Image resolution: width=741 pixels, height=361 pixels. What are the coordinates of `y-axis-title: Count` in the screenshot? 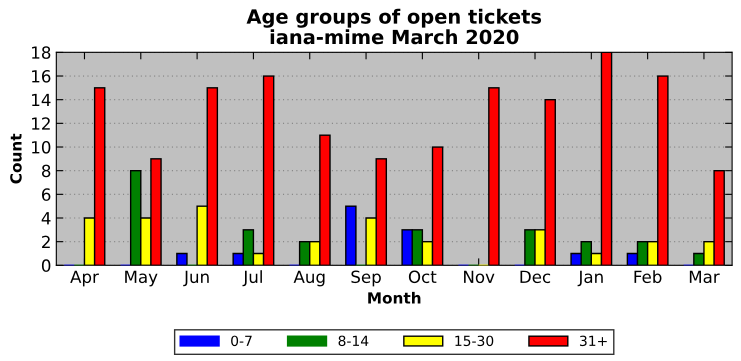 It's located at (16, 159).